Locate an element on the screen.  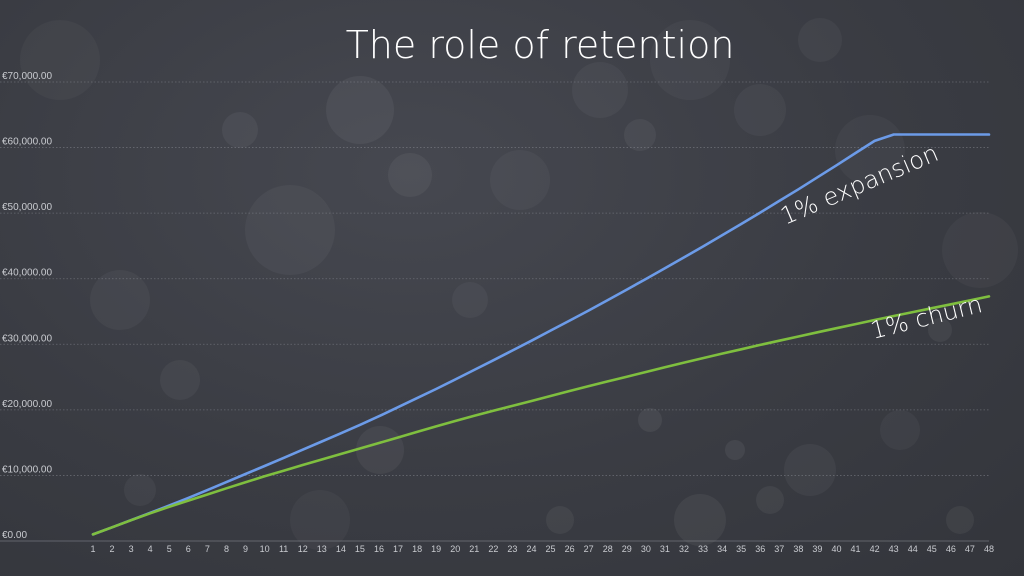
x-tick-label: 15 is located at coordinates (360, 549).